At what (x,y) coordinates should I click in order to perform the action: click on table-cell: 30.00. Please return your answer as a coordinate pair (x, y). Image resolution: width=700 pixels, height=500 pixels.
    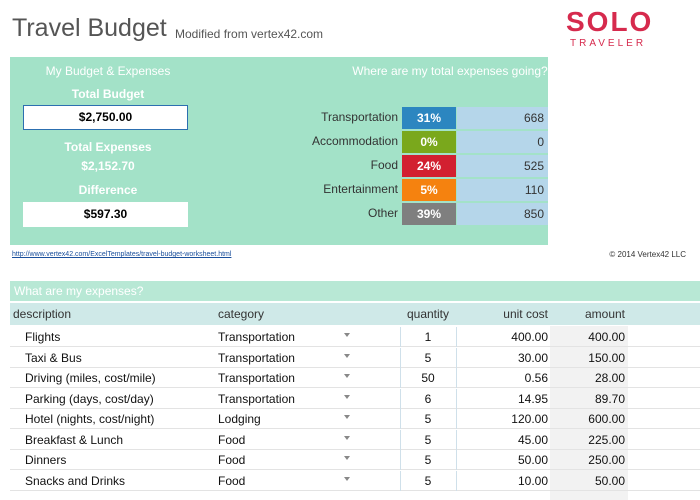
    Looking at the image, I should click on (532, 357).